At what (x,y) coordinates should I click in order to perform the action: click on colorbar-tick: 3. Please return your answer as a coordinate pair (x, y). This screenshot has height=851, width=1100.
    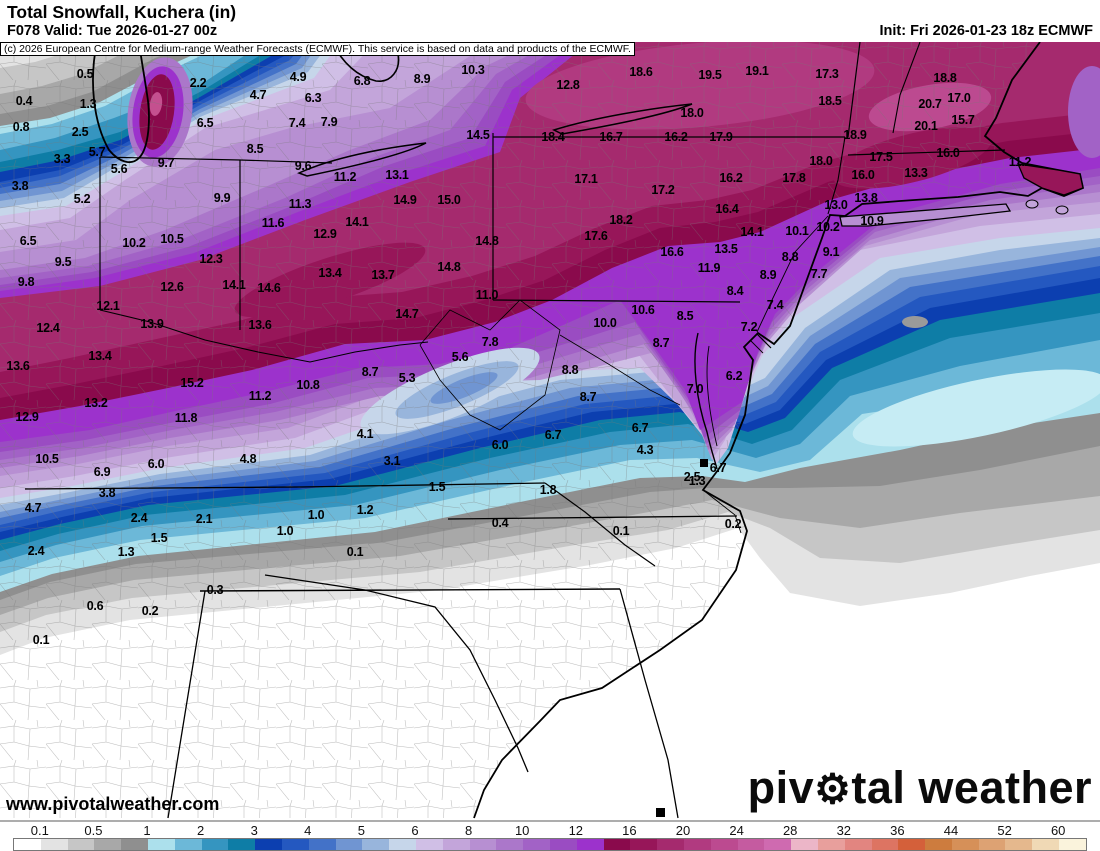
    Looking at the image, I should click on (254, 830).